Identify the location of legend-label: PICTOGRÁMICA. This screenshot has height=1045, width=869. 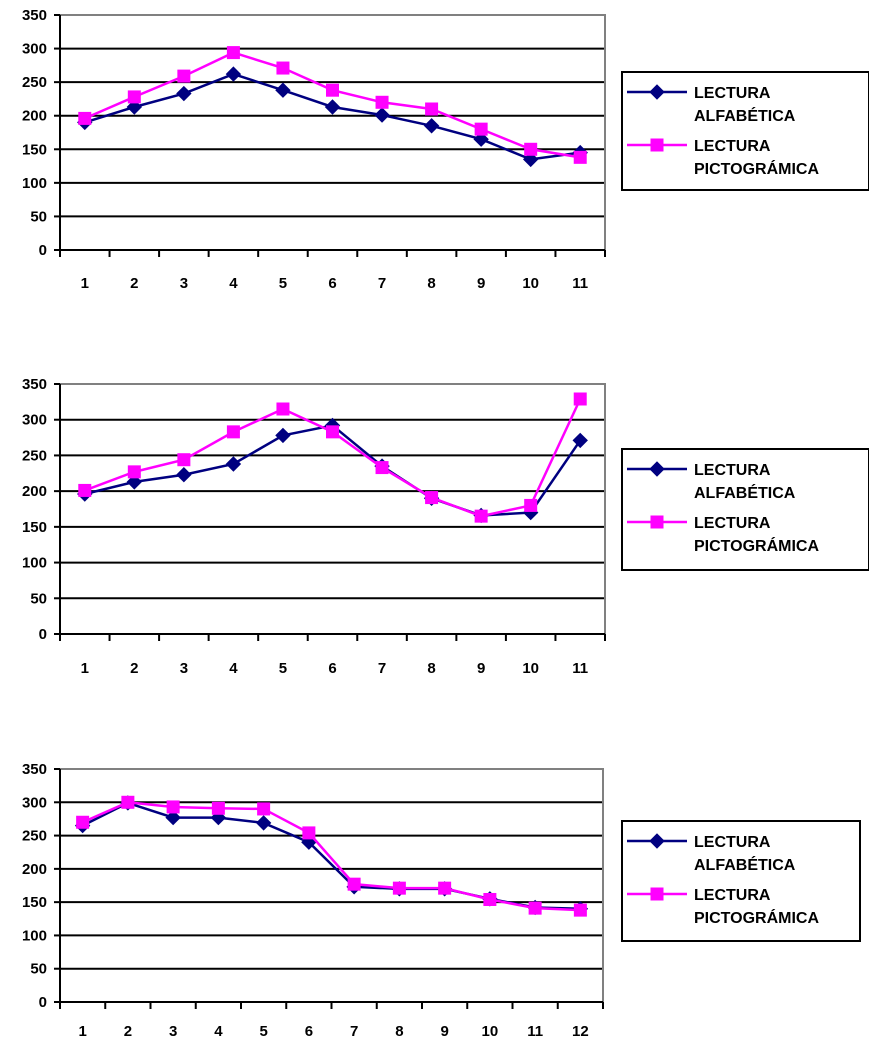
(756, 545).